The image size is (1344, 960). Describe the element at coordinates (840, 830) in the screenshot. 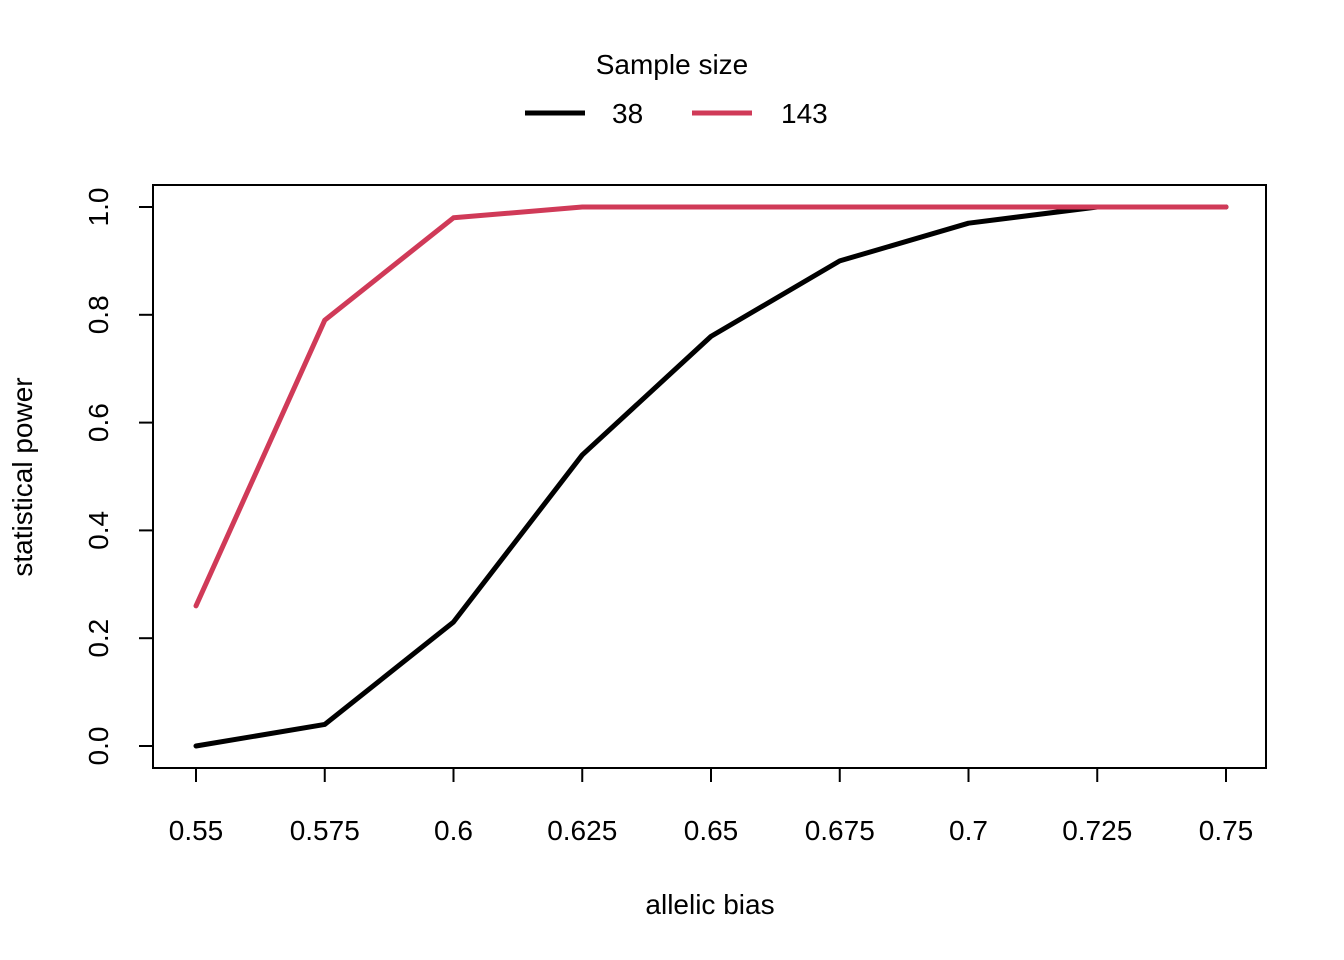

I see `x-tick-label: 0.675` at that location.